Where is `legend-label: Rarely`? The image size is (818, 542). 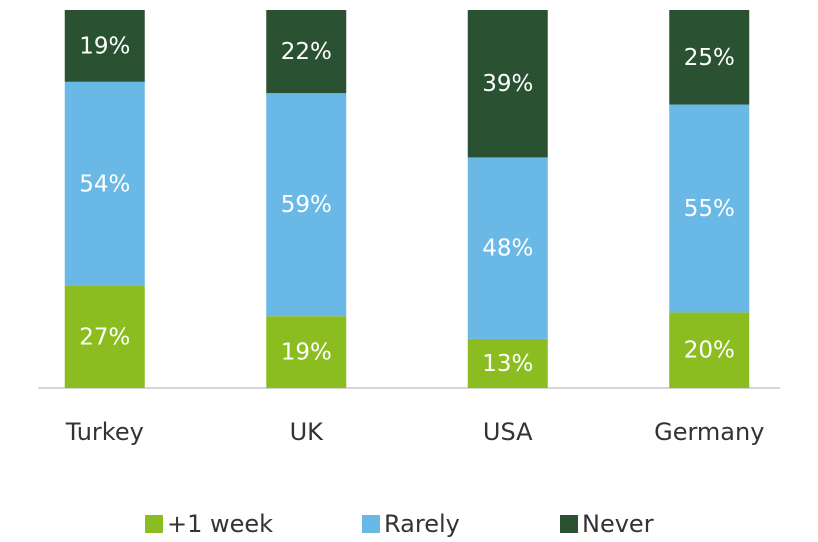
legend-label: Rarely is located at coordinates (422, 524).